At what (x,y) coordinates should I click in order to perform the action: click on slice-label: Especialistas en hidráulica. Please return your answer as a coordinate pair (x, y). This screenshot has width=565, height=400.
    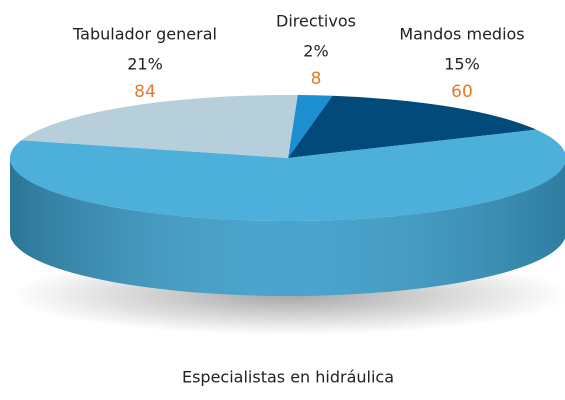
    Looking at the image, I should click on (288, 377).